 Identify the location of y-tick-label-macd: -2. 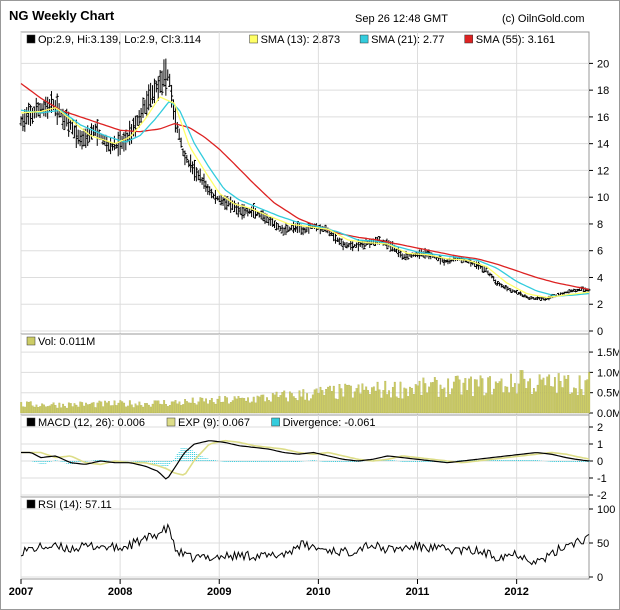
(602, 496).